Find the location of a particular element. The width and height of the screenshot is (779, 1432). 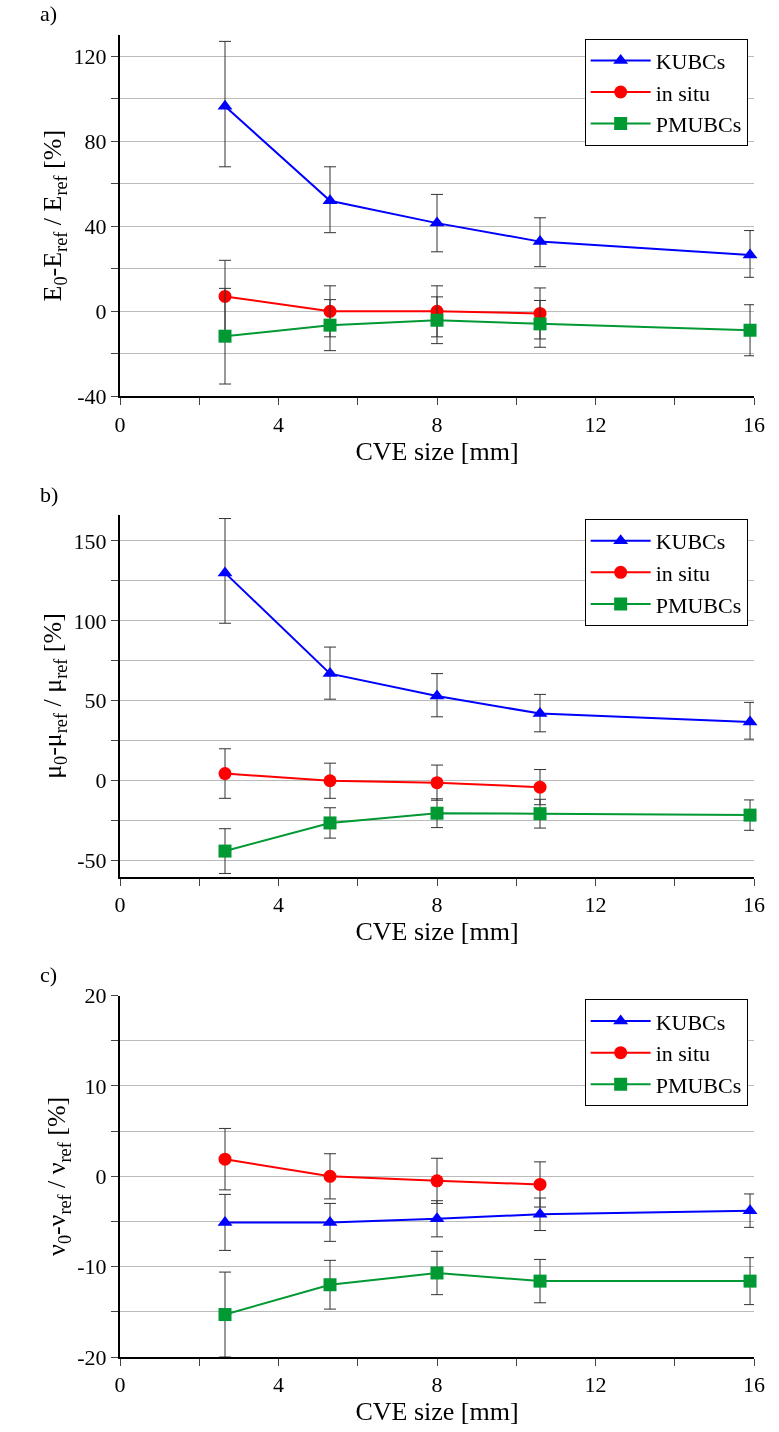

y-tick-label: -50 is located at coordinates (92, 861).